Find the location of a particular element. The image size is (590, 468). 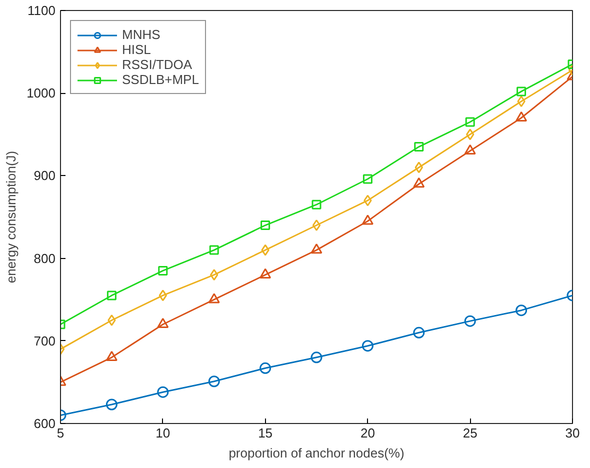

y-tick-label: 1000 is located at coordinates (41, 93).